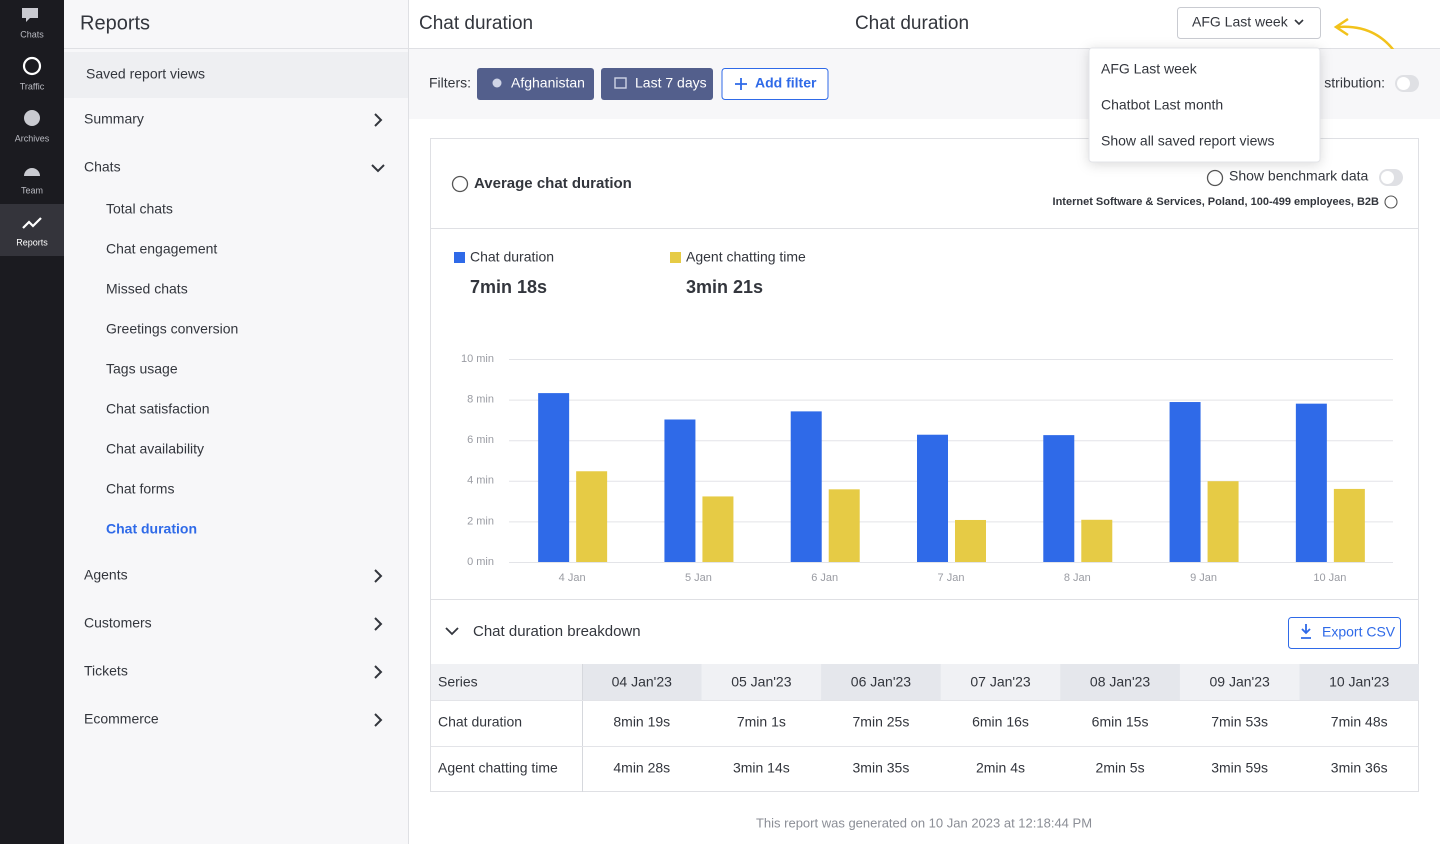  Describe the element at coordinates (476, 23) in the screenshot. I see `page-title: Chat duration` at that location.